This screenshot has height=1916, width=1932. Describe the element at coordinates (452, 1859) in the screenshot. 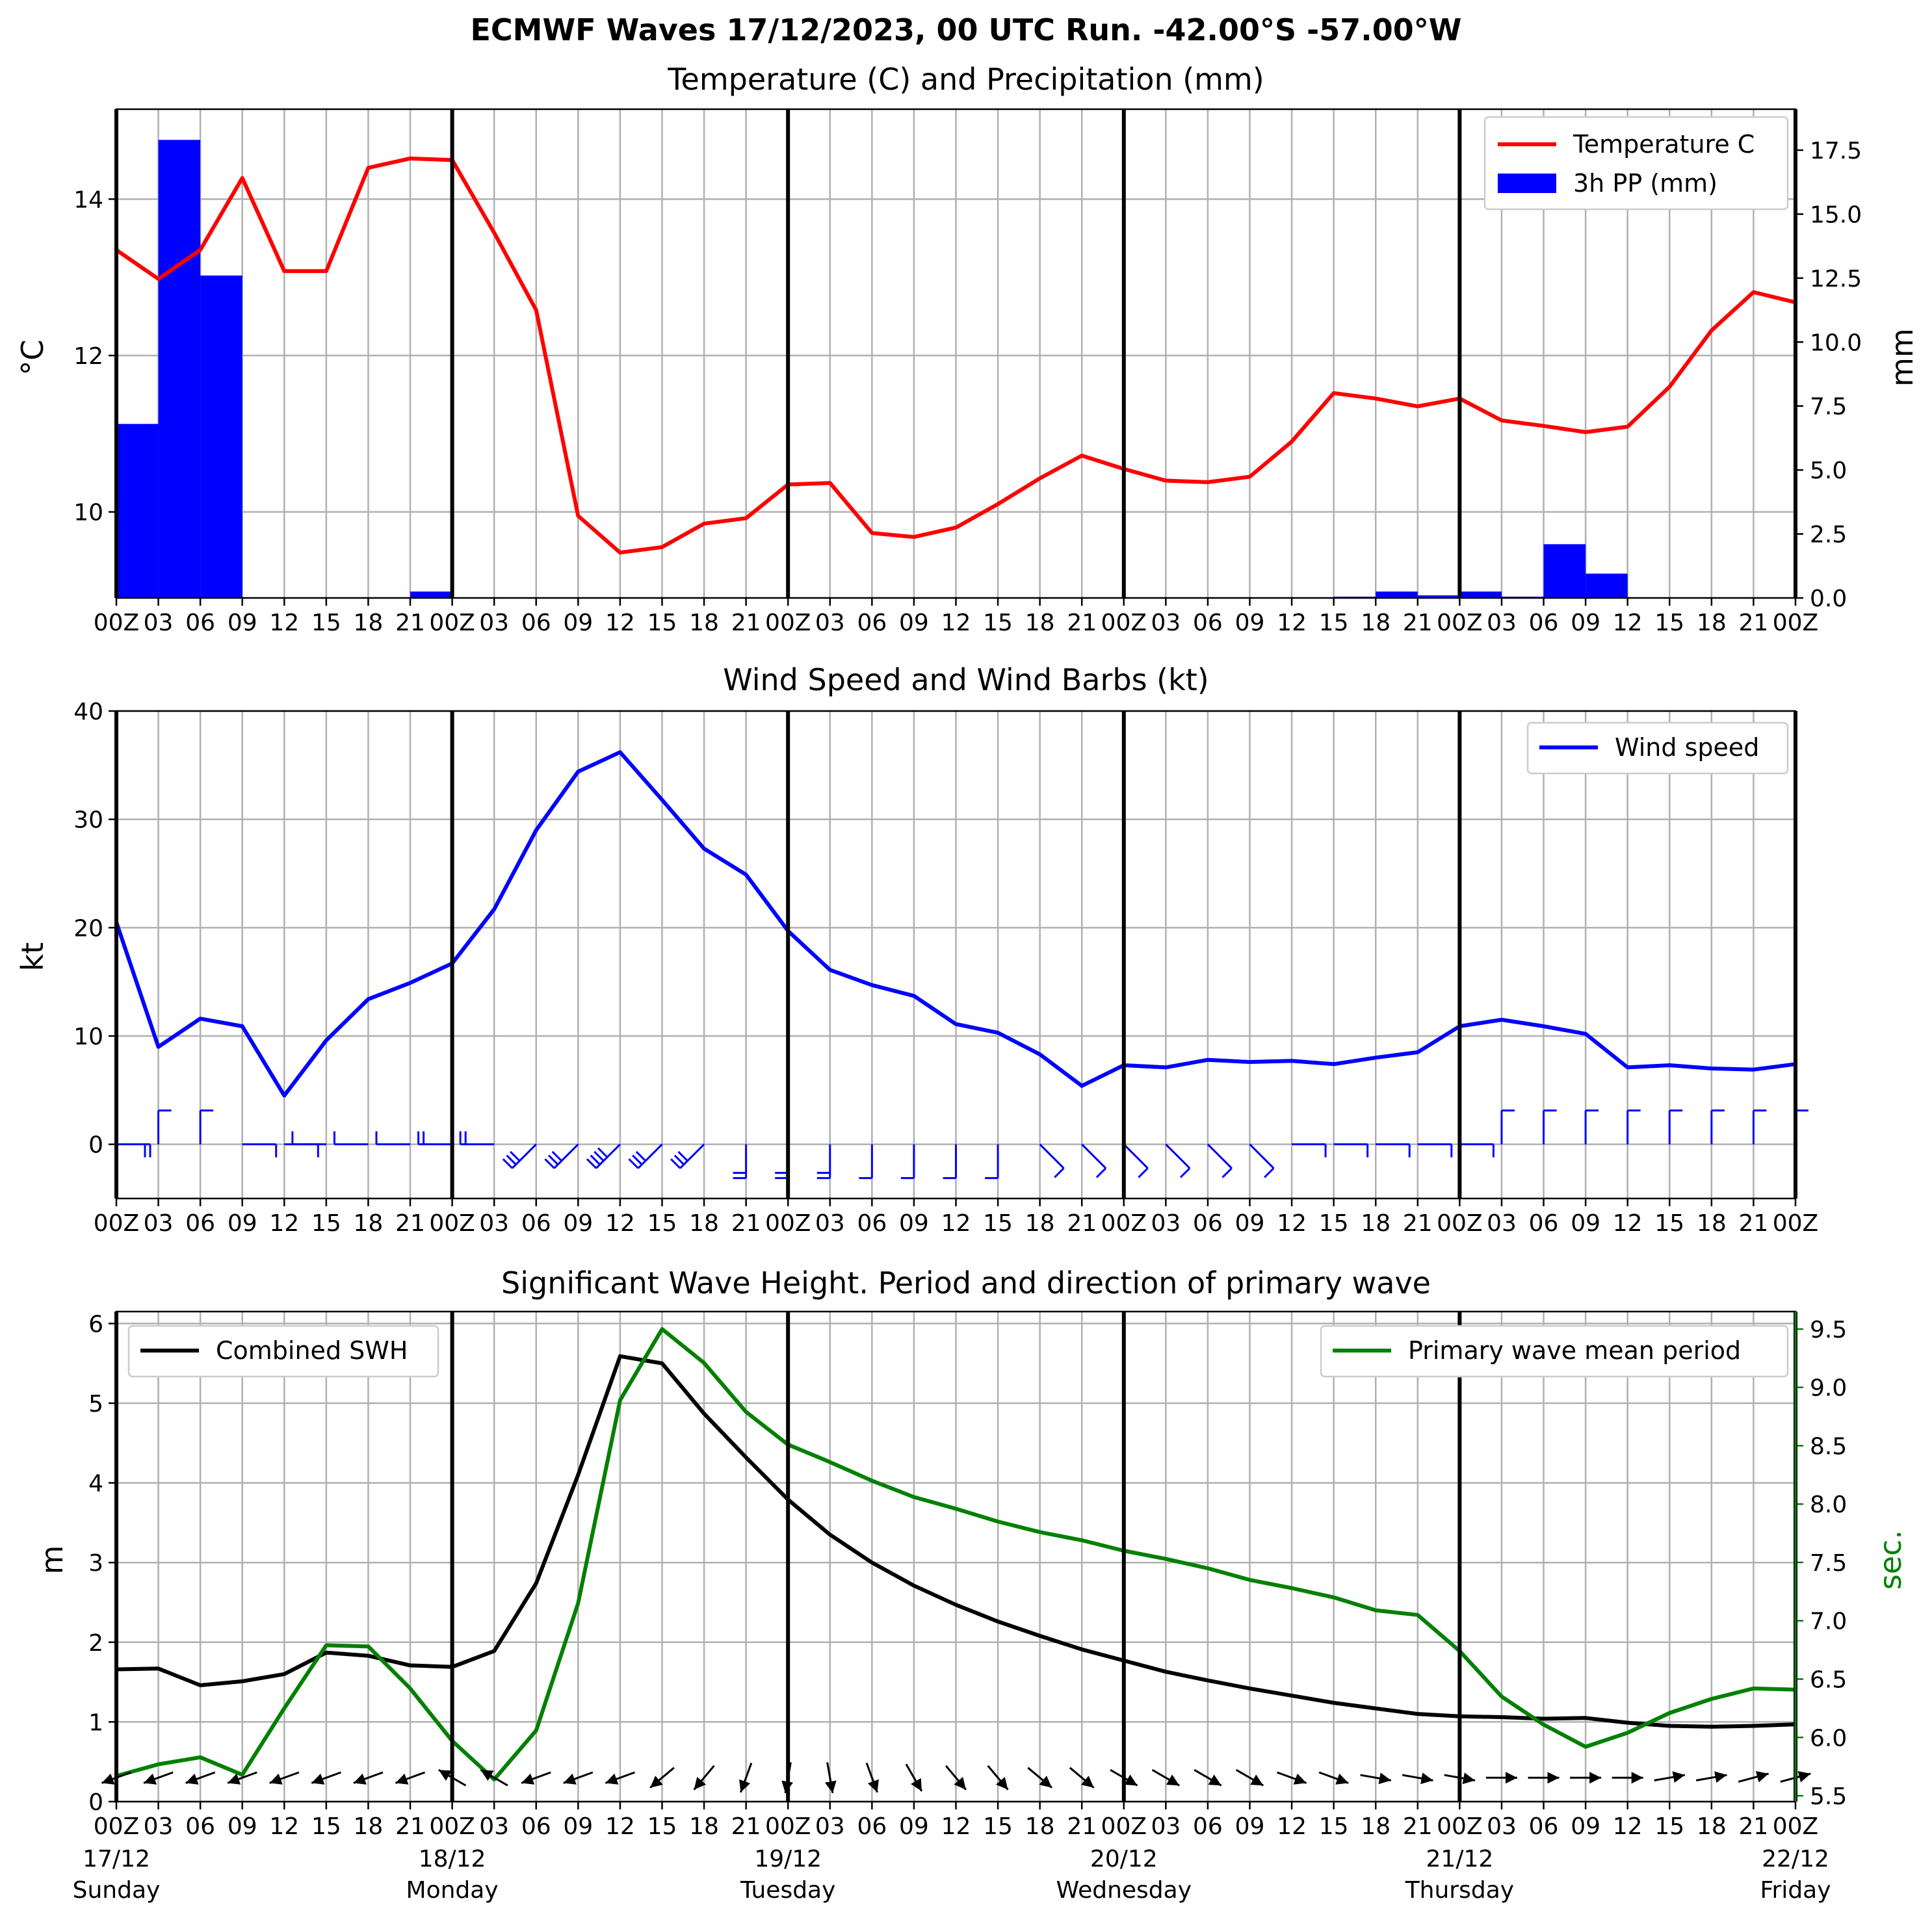

I see `date-label: 18/12` at that location.